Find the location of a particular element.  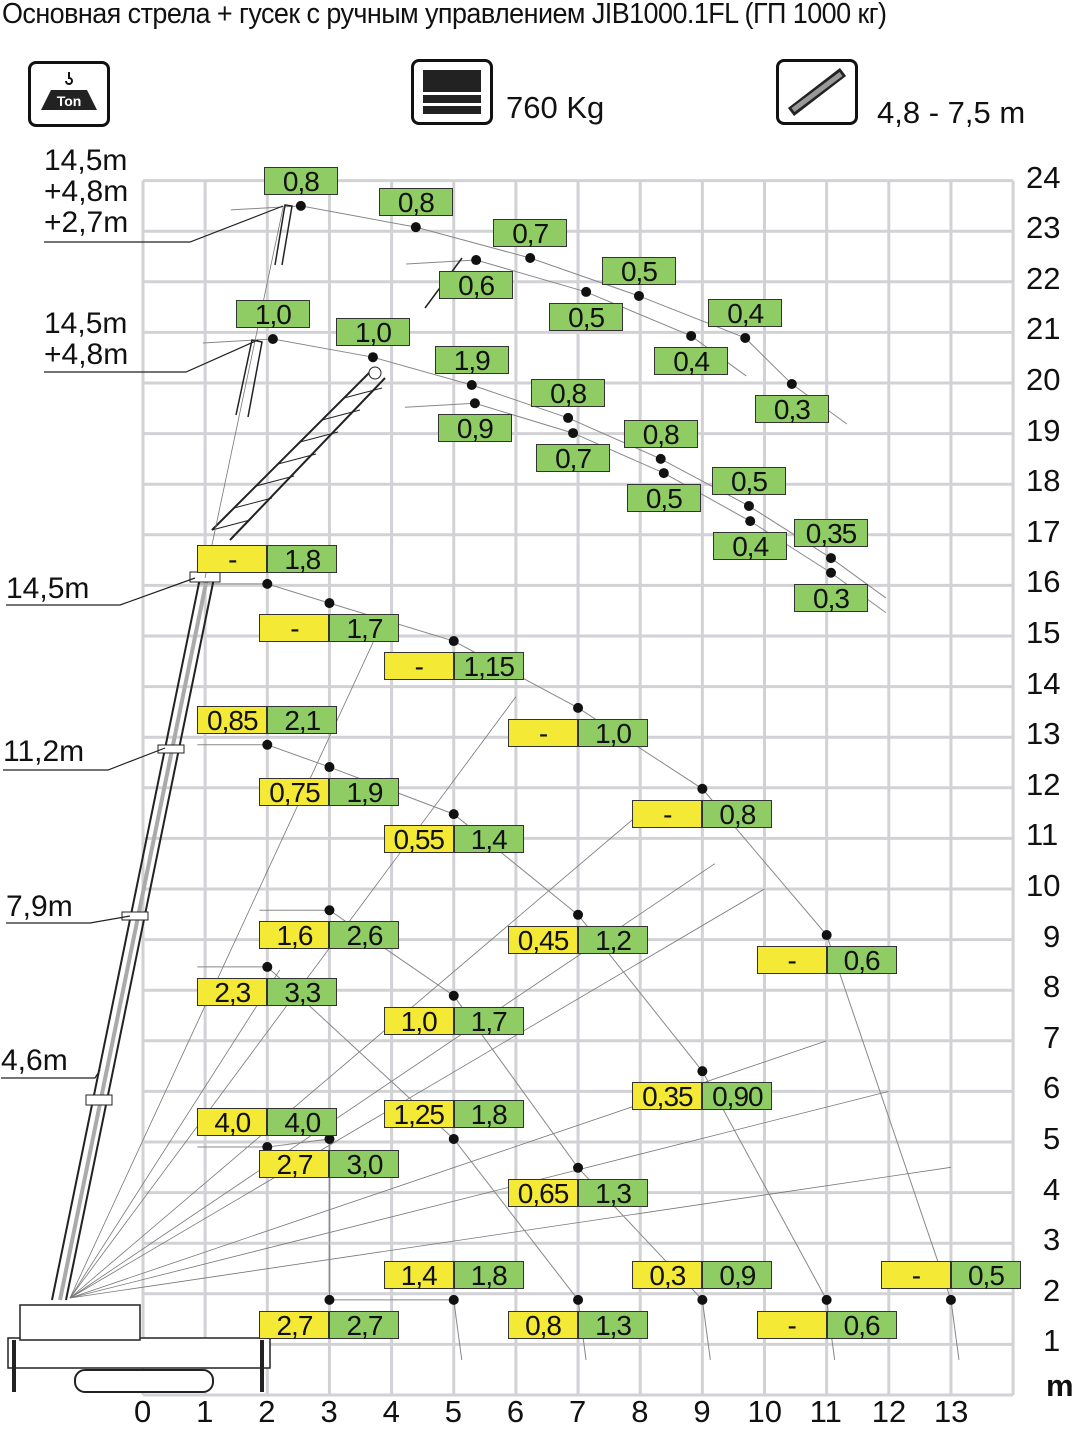

load-value: 1,2 is located at coordinates (613, 939).